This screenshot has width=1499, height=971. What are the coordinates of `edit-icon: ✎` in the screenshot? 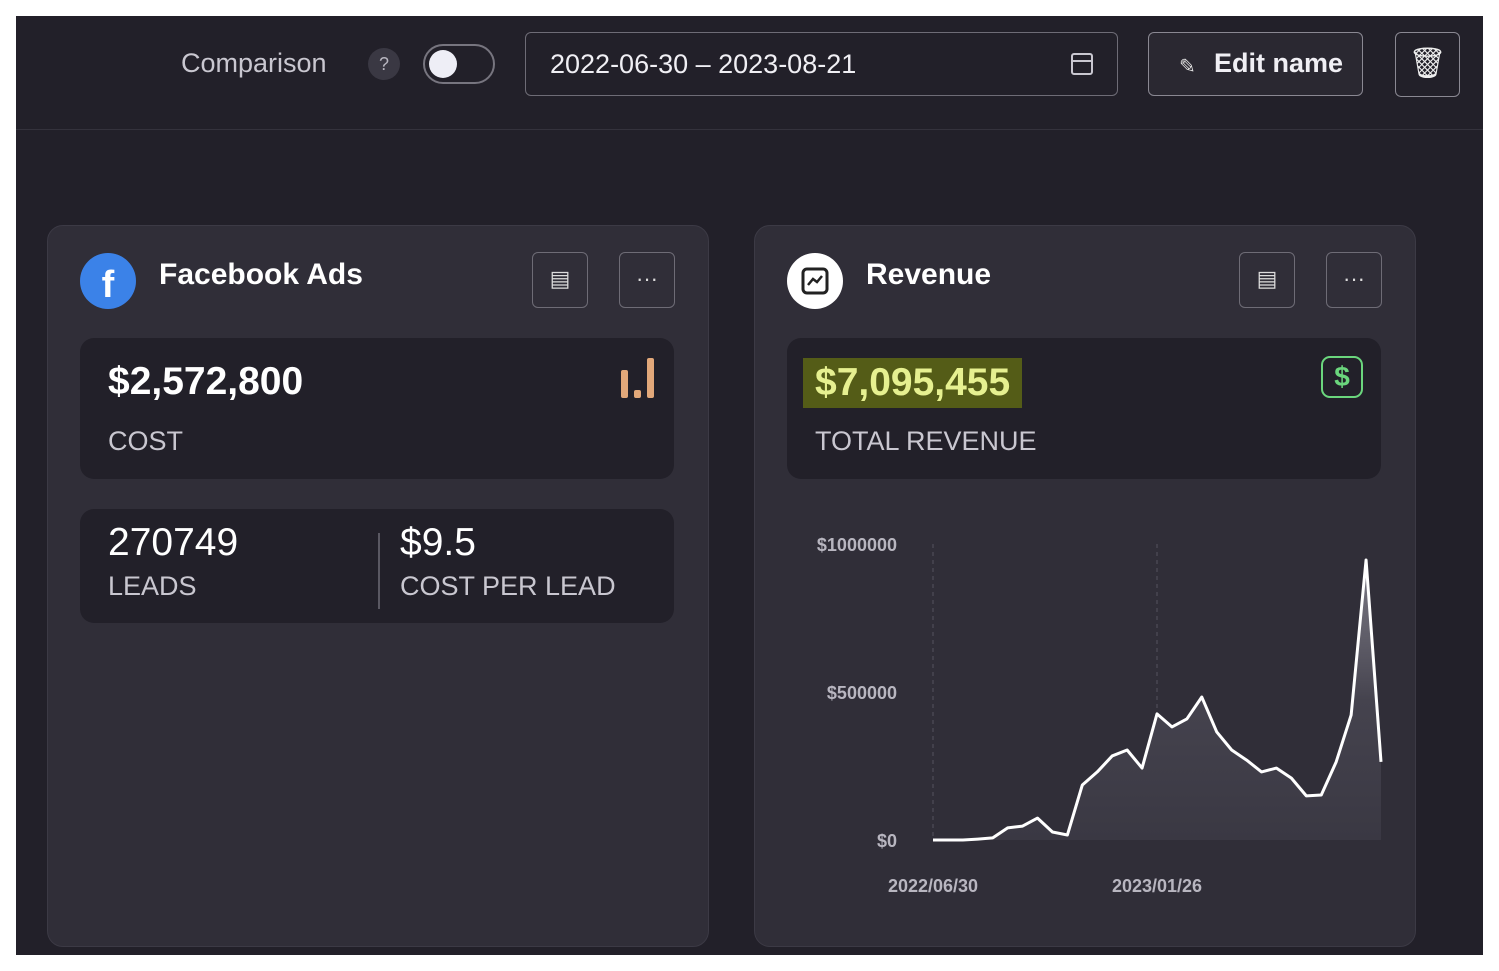 It's located at (1187, 67).